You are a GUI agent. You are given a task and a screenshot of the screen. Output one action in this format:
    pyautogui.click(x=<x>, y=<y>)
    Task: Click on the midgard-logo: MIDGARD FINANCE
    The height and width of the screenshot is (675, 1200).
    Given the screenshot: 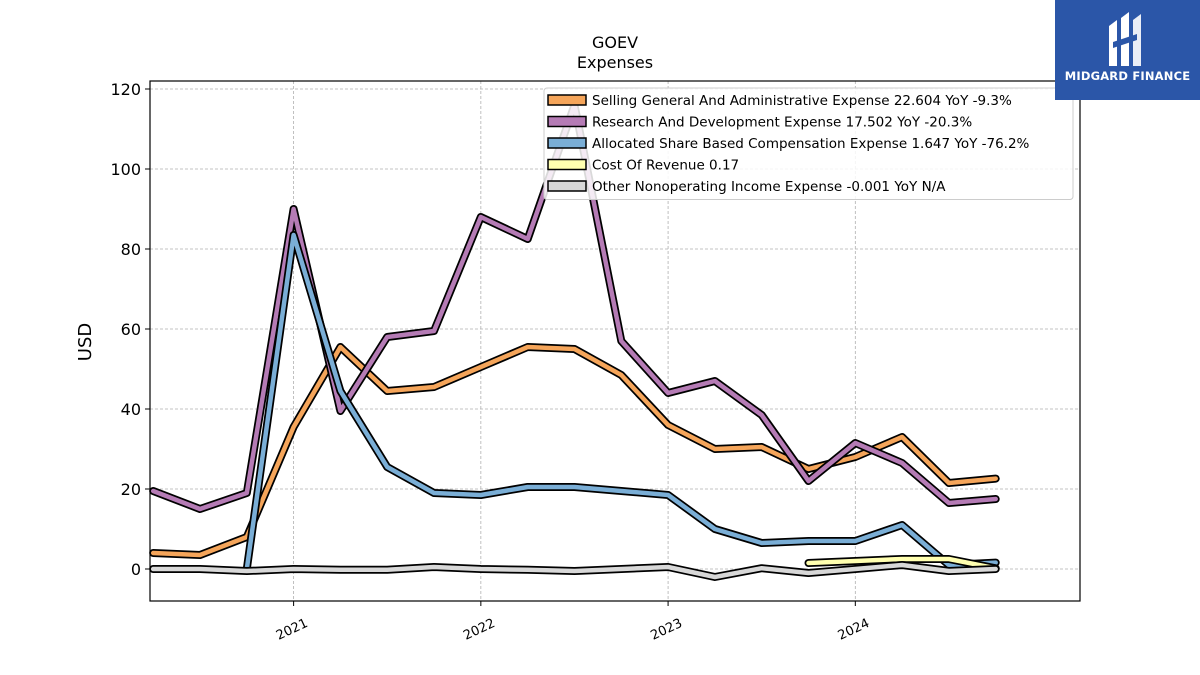 What is the action you would take?
    pyautogui.click(x=1127, y=50)
    